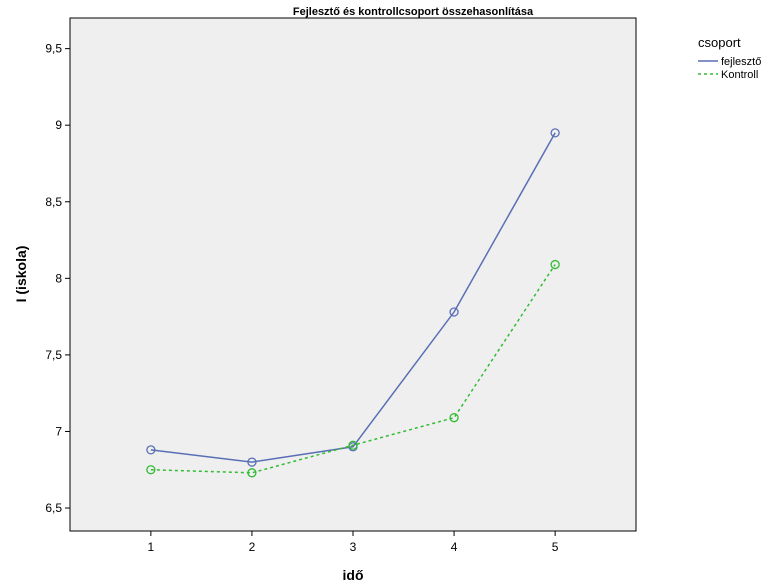 This screenshot has height=588, width=783. I want to click on y-tick-label: 7, so click(58, 431).